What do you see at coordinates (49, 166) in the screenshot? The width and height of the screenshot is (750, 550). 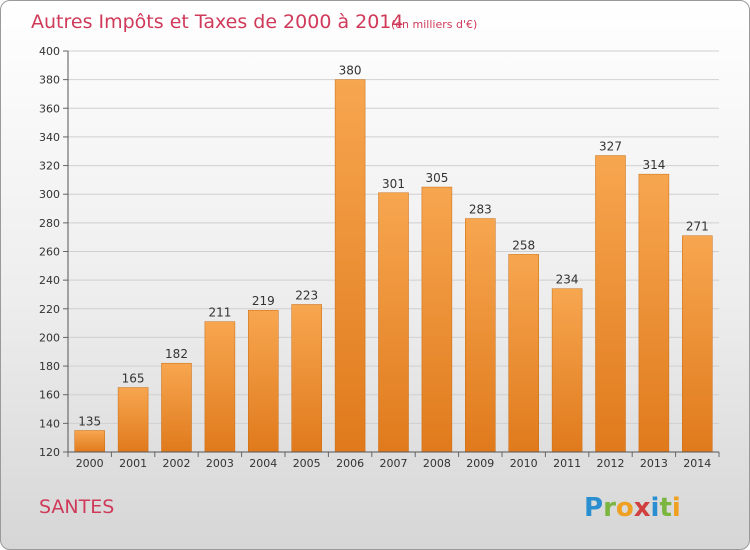 I see `y-tick-label: 320` at bounding box center [49, 166].